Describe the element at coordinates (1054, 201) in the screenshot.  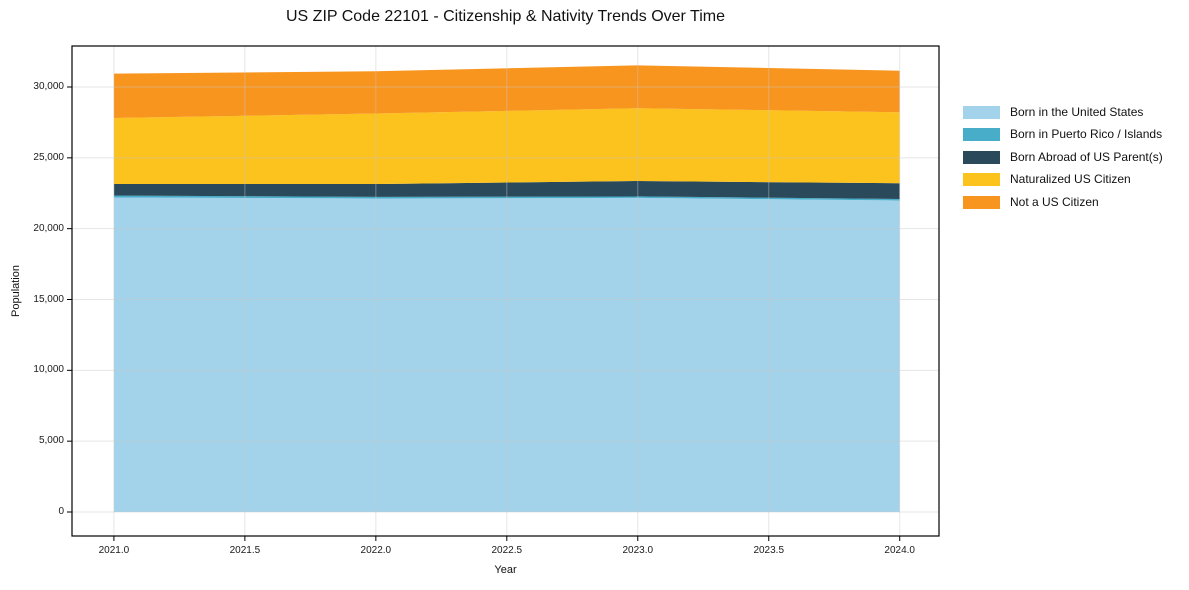
I see `legend-label: Not a US Citizen` at that location.